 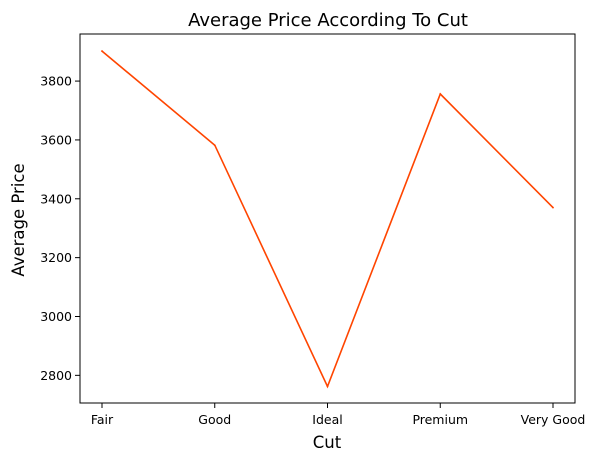 What do you see at coordinates (328, 20) in the screenshot?
I see `chart-title: Average Price According To Cut` at bounding box center [328, 20].